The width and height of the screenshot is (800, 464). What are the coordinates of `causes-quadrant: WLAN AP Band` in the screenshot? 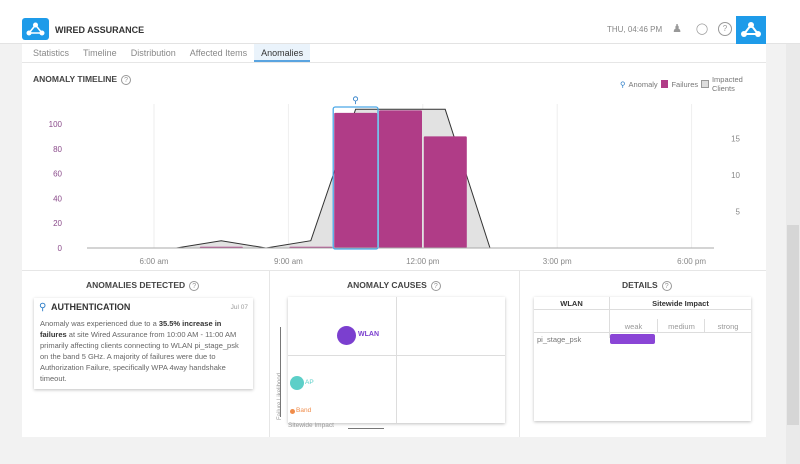 It's located at (396, 360).